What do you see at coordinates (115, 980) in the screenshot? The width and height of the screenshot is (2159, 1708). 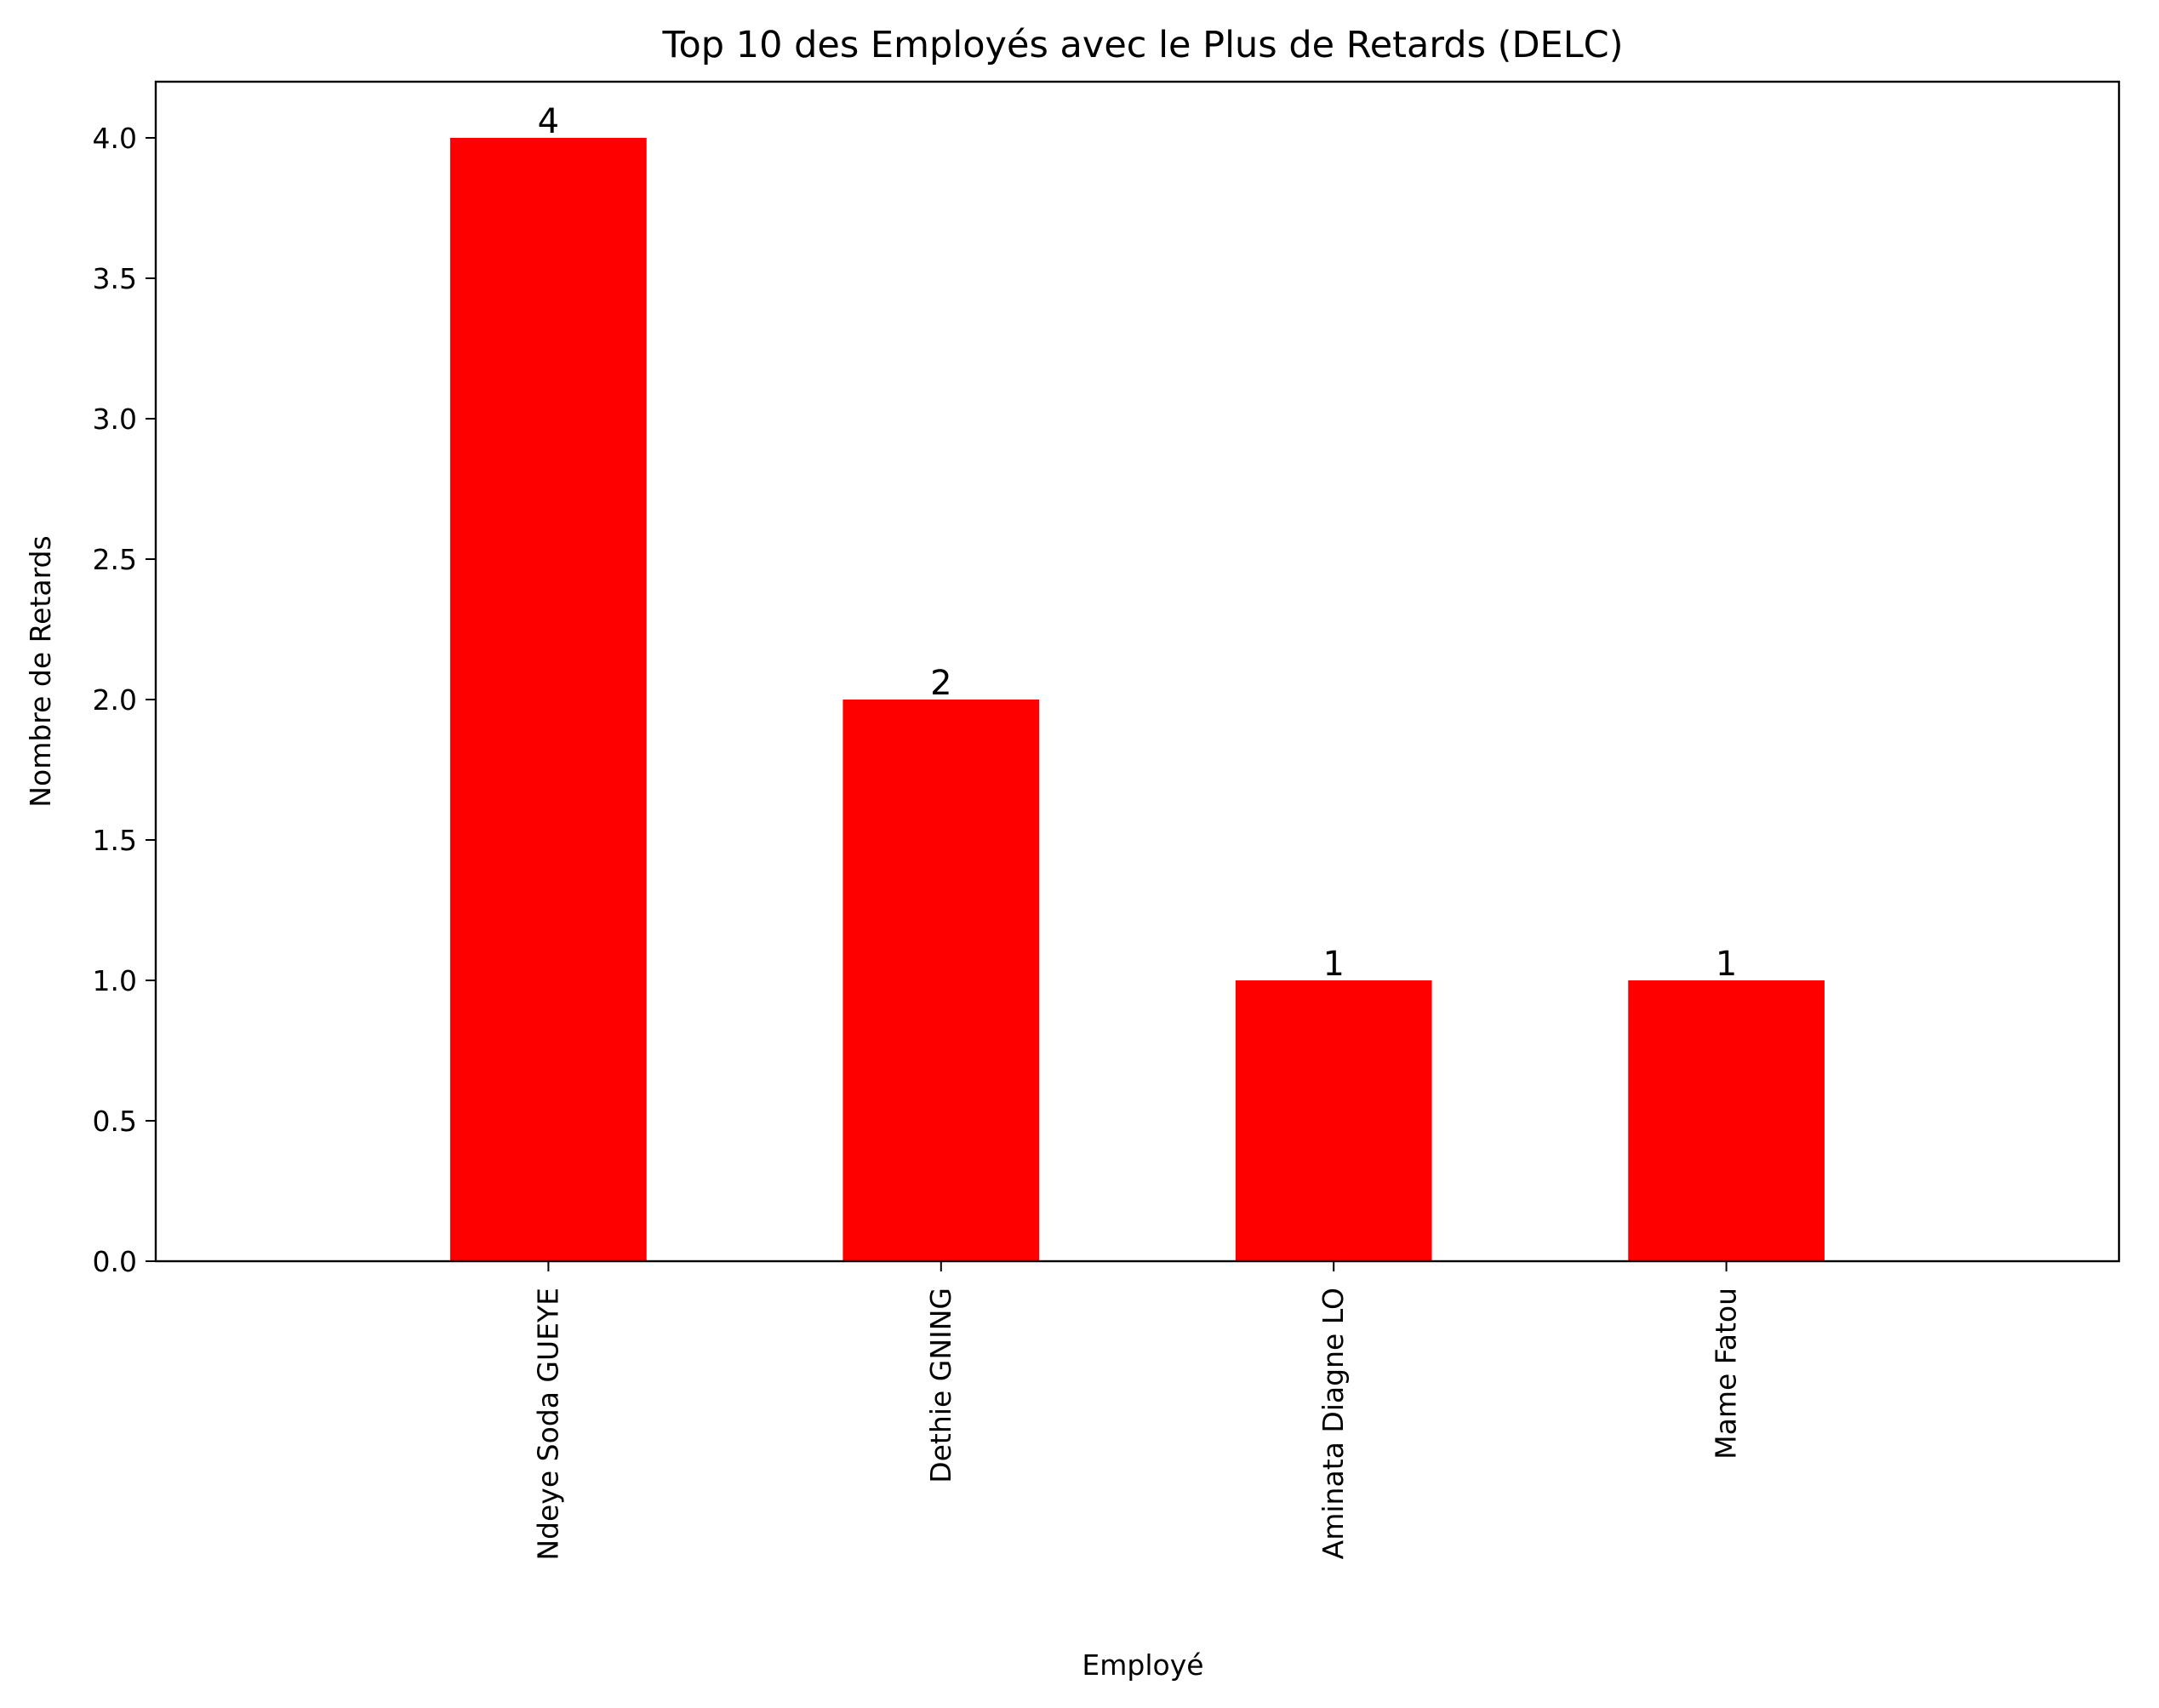 I see `y-tick-label: 1.0` at bounding box center [115, 980].